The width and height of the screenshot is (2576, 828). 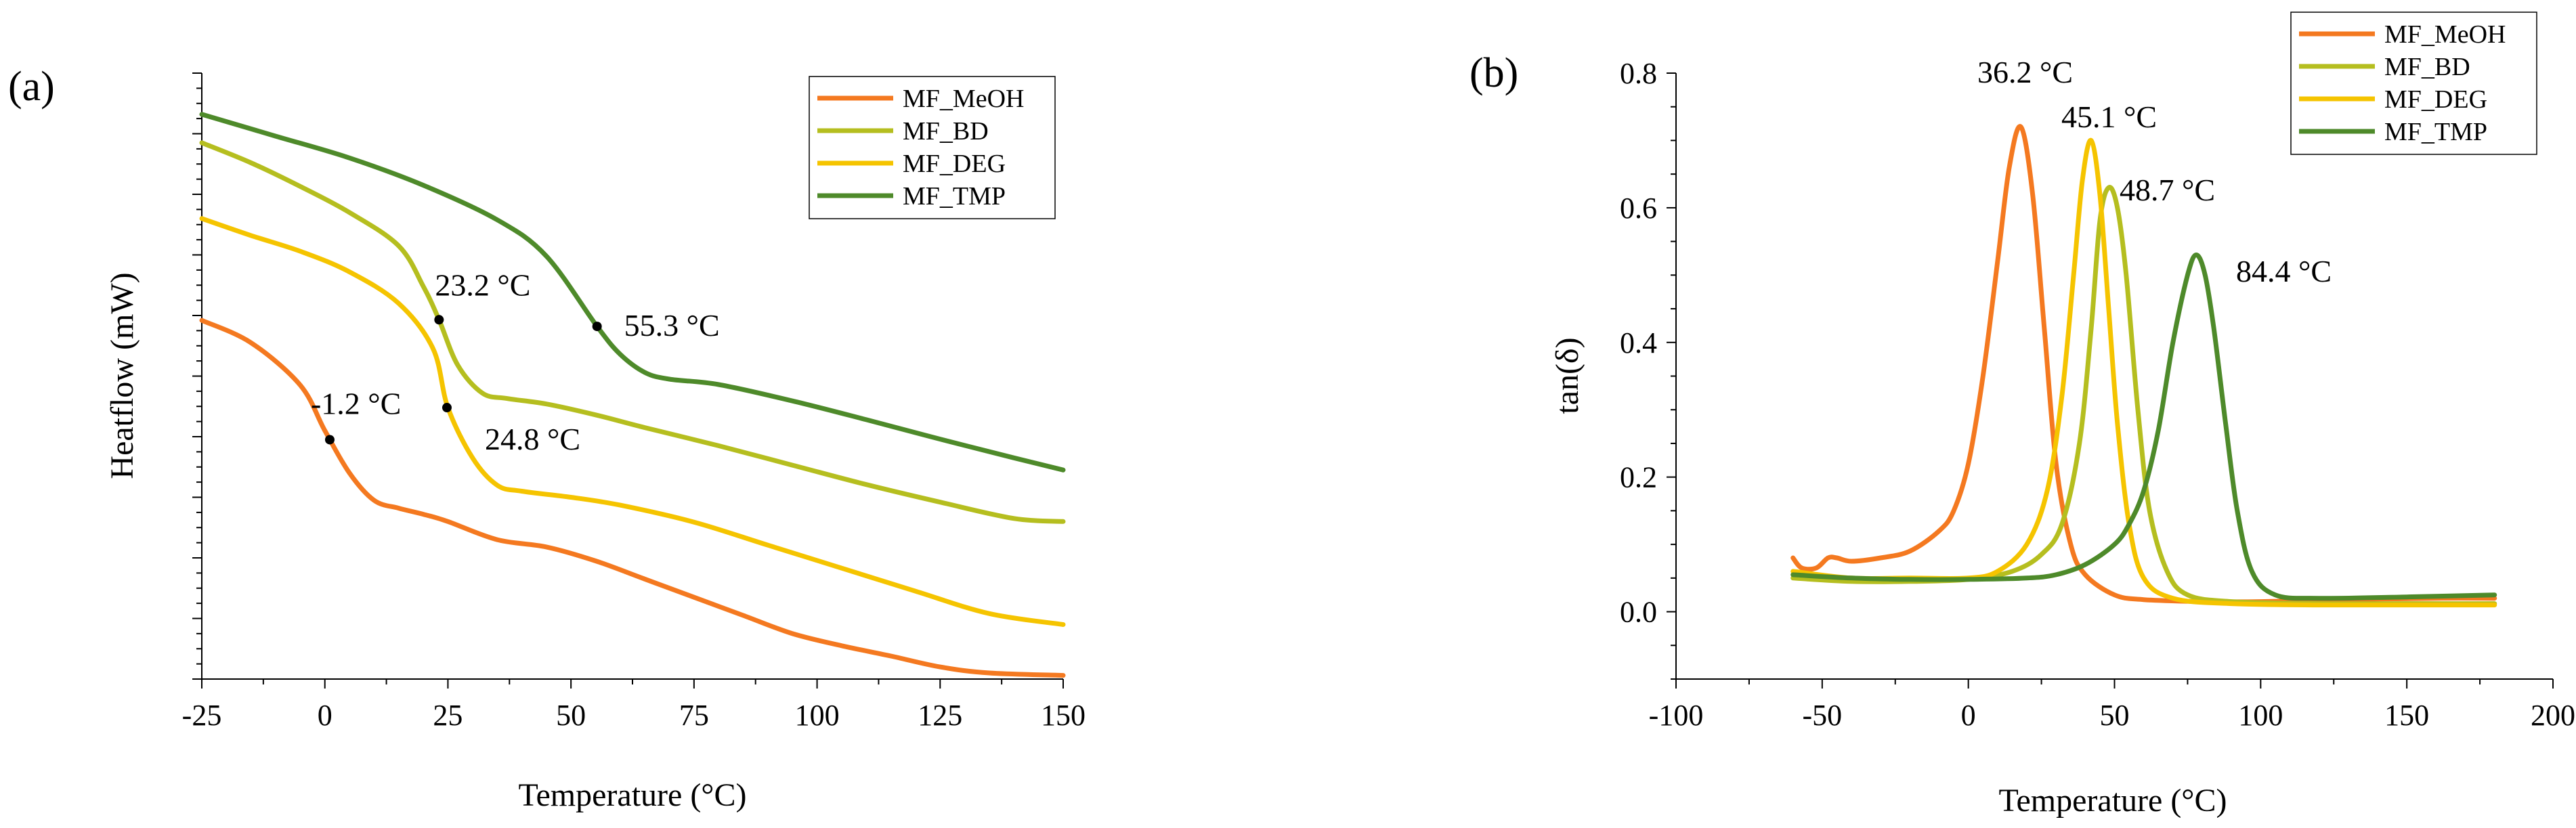 What do you see at coordinates (1567, 375) in the screenshot?
I see `panel-b-y-axis-title: tan(δ)` at bounding box center [1567, 375].